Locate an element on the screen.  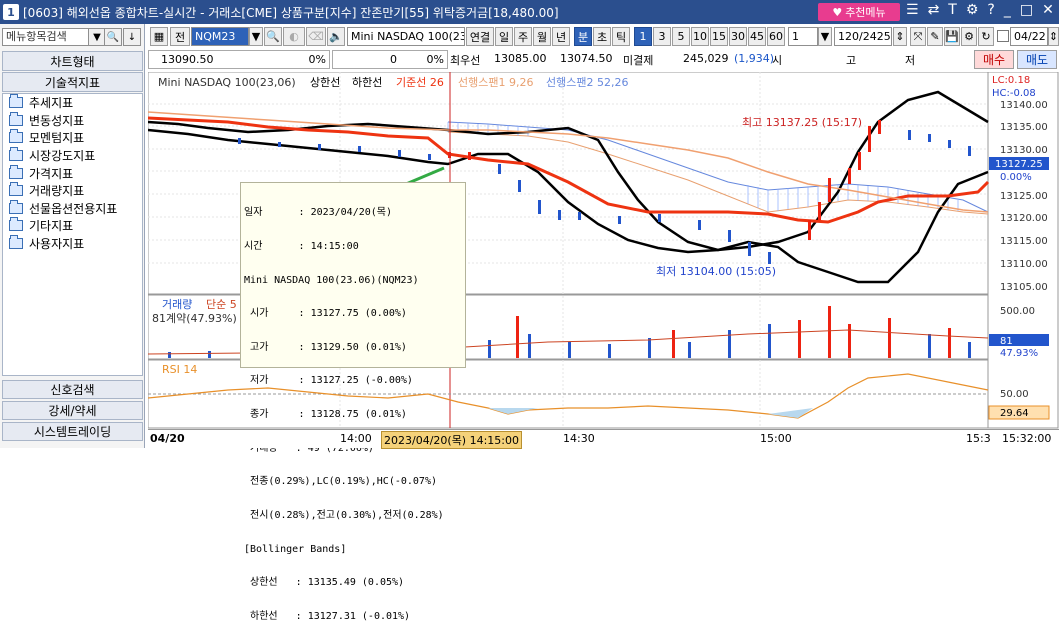
tab-signal-search: 신호검색 is located at coordinates (72, 389).